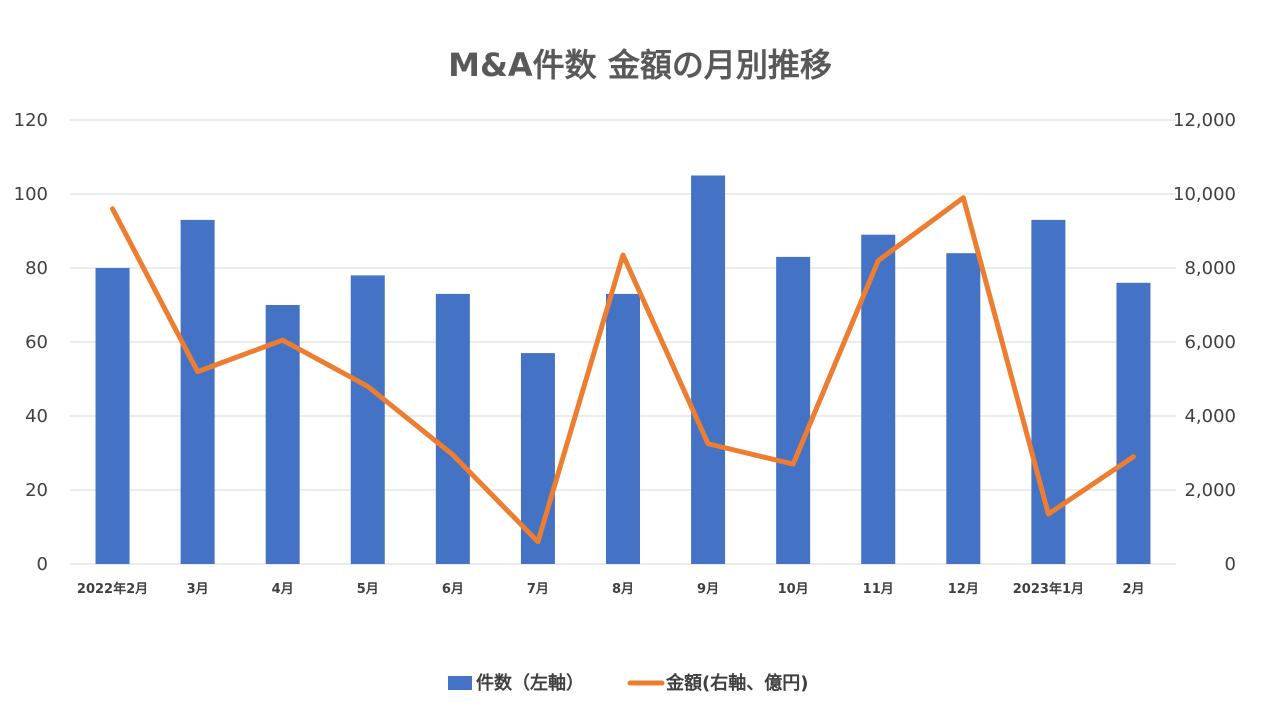 This screenshot has height=720, width=1280. Describe the element at coordinates (736, 683) in the screenshot. I see `legend-line-label: 金額(右軸、億円)` at that location.